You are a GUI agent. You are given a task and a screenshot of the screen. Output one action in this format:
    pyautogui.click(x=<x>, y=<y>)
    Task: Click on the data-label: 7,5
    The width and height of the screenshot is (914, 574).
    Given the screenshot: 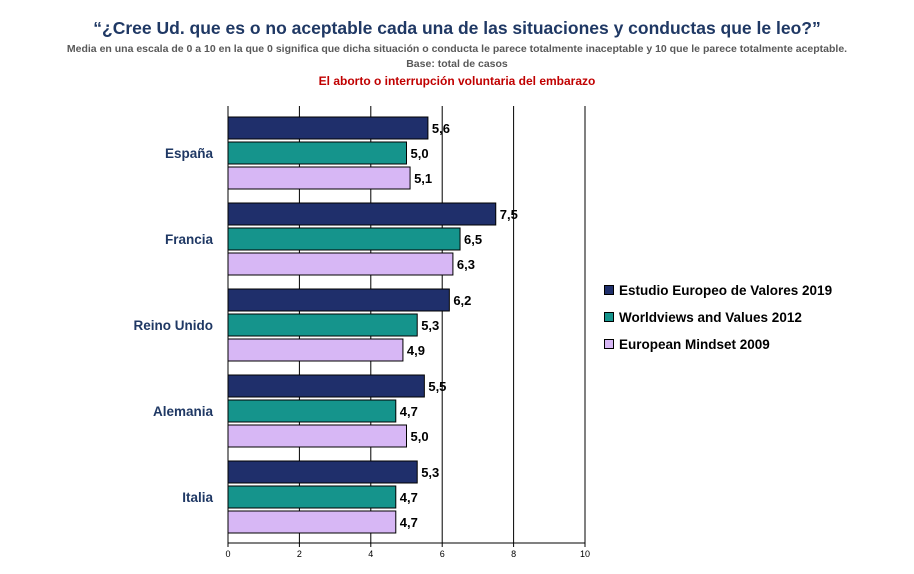 What is the action you would take?
    pyautogui.click(x=509, y=214)
    